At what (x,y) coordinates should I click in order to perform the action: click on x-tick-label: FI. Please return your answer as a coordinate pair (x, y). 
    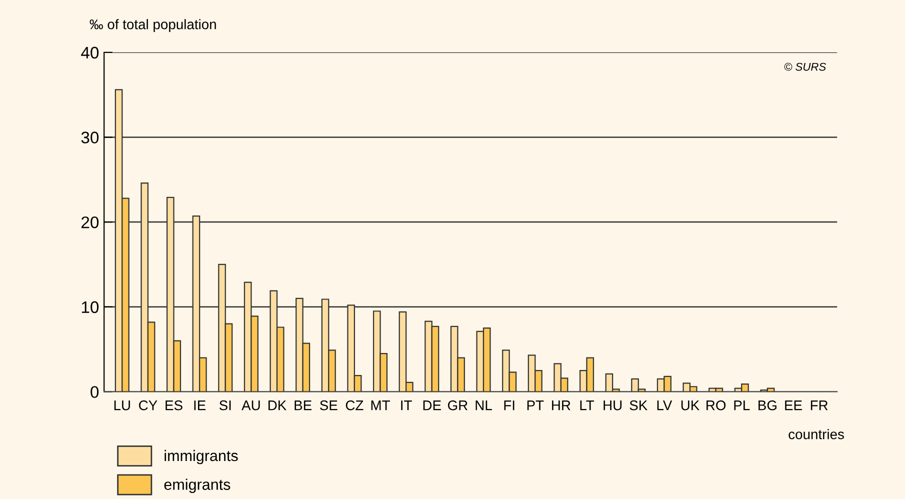
    Looking at the image, I should click on (509, 405).